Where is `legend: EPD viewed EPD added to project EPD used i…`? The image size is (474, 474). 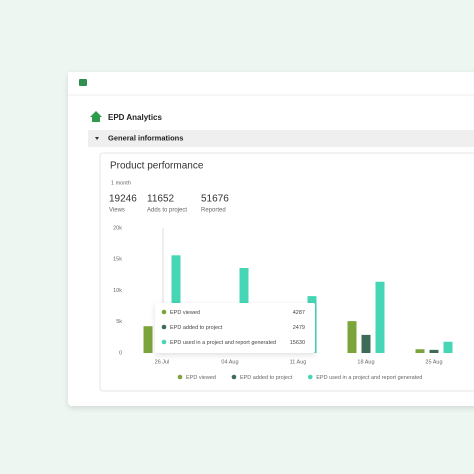 legend: EPD viewed EPD added to project EPD used i… is located at coordinates (299, 377).